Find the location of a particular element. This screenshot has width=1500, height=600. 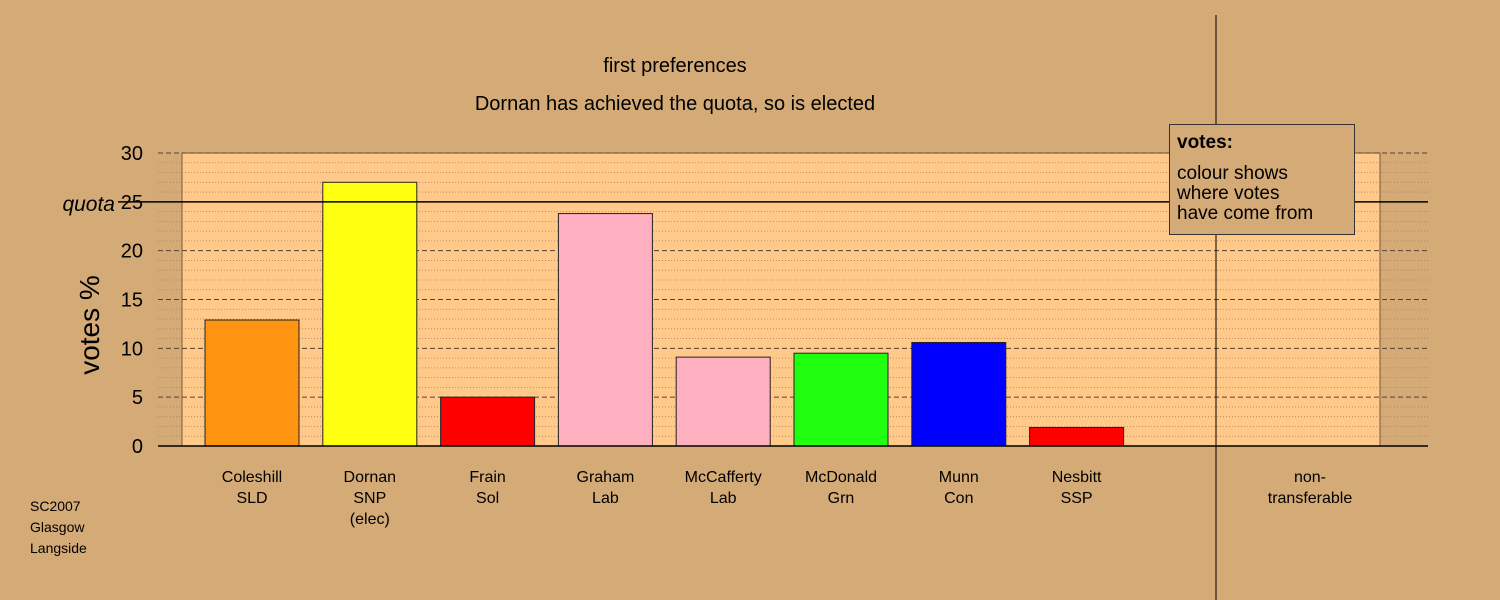

category-label: SSP is located at coordinates (1077, 498).